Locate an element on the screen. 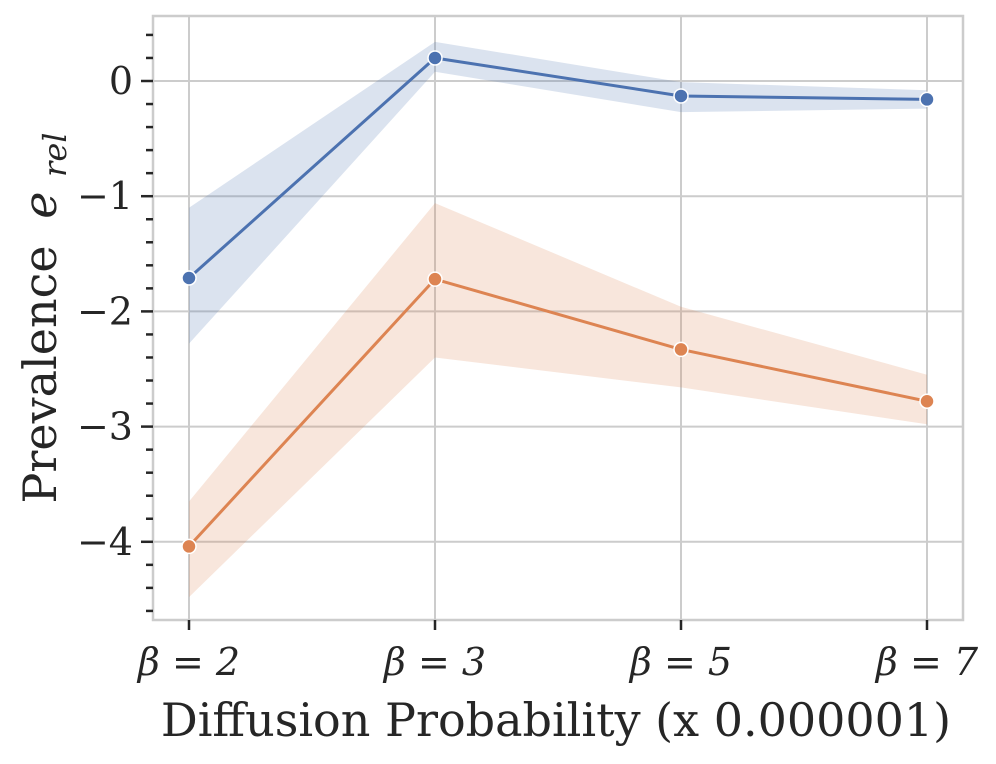  x-axis-label: Diffusion Probability (x 0.000001) is located at coordinates (556, 720).